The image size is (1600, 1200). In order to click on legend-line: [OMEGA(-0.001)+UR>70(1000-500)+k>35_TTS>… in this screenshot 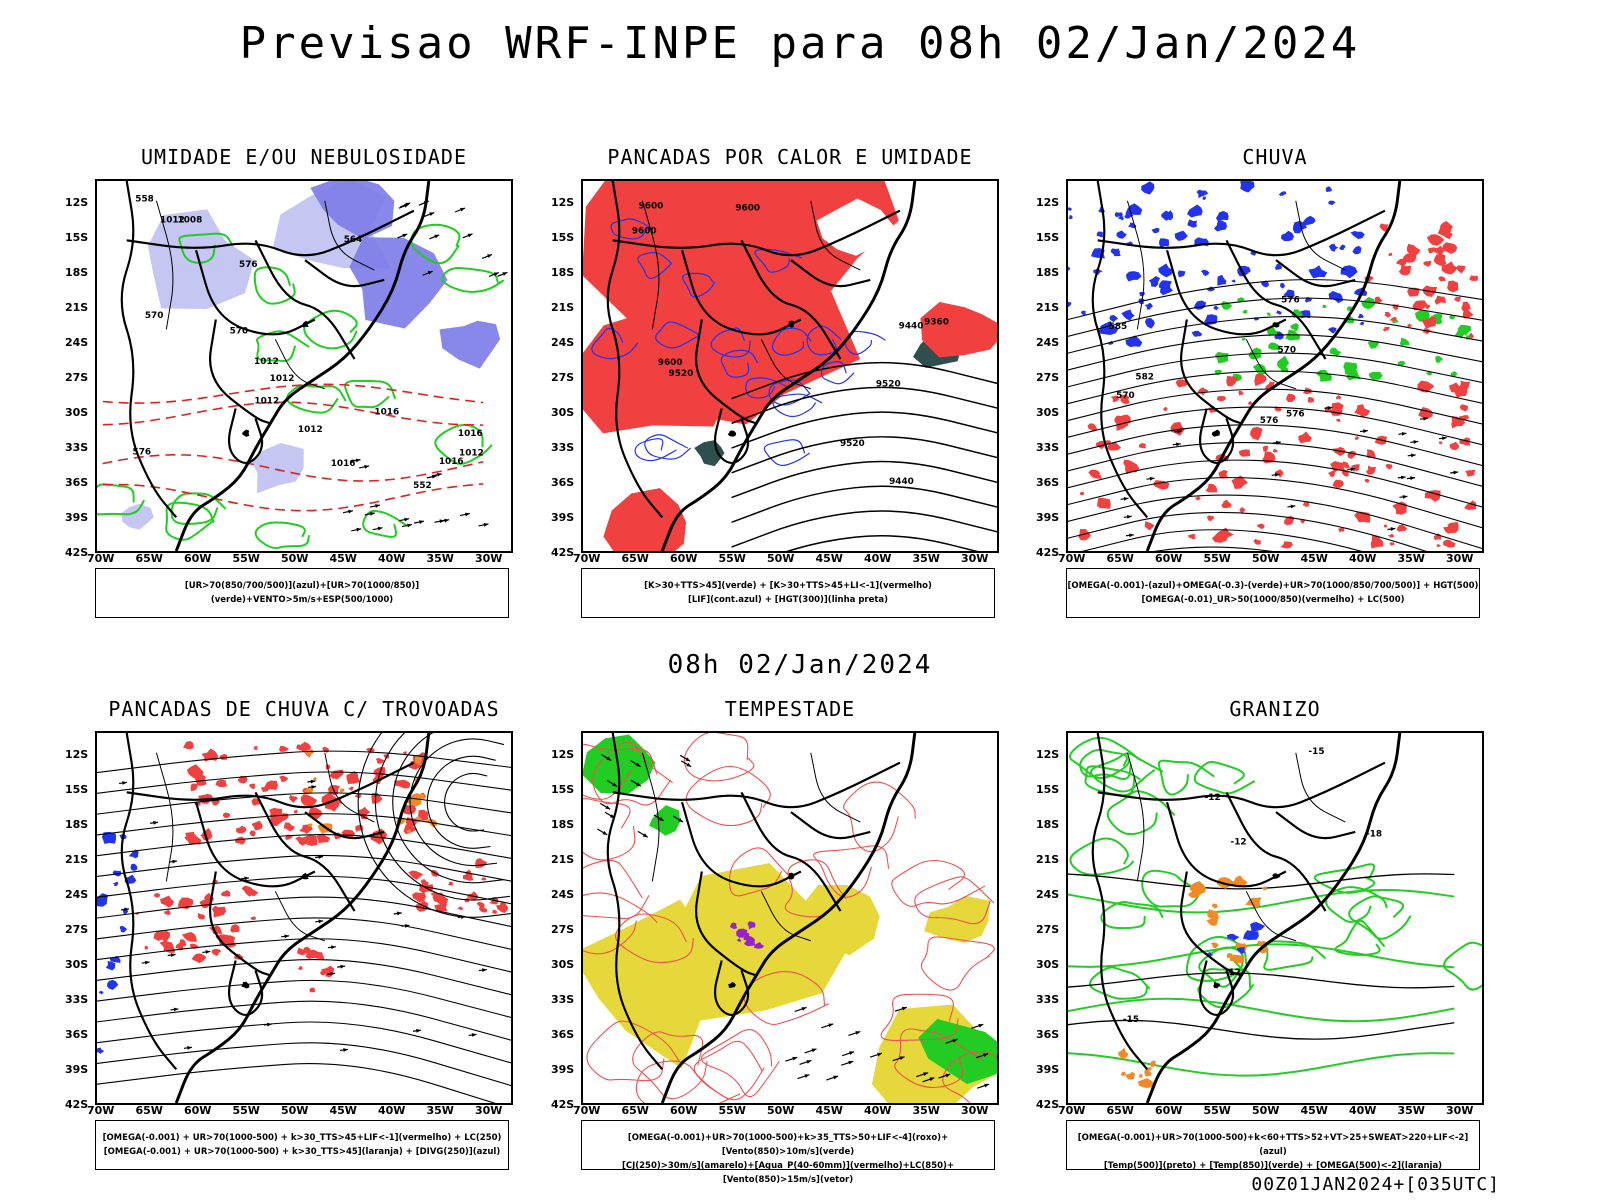, I will do `click(788, 1145)`.